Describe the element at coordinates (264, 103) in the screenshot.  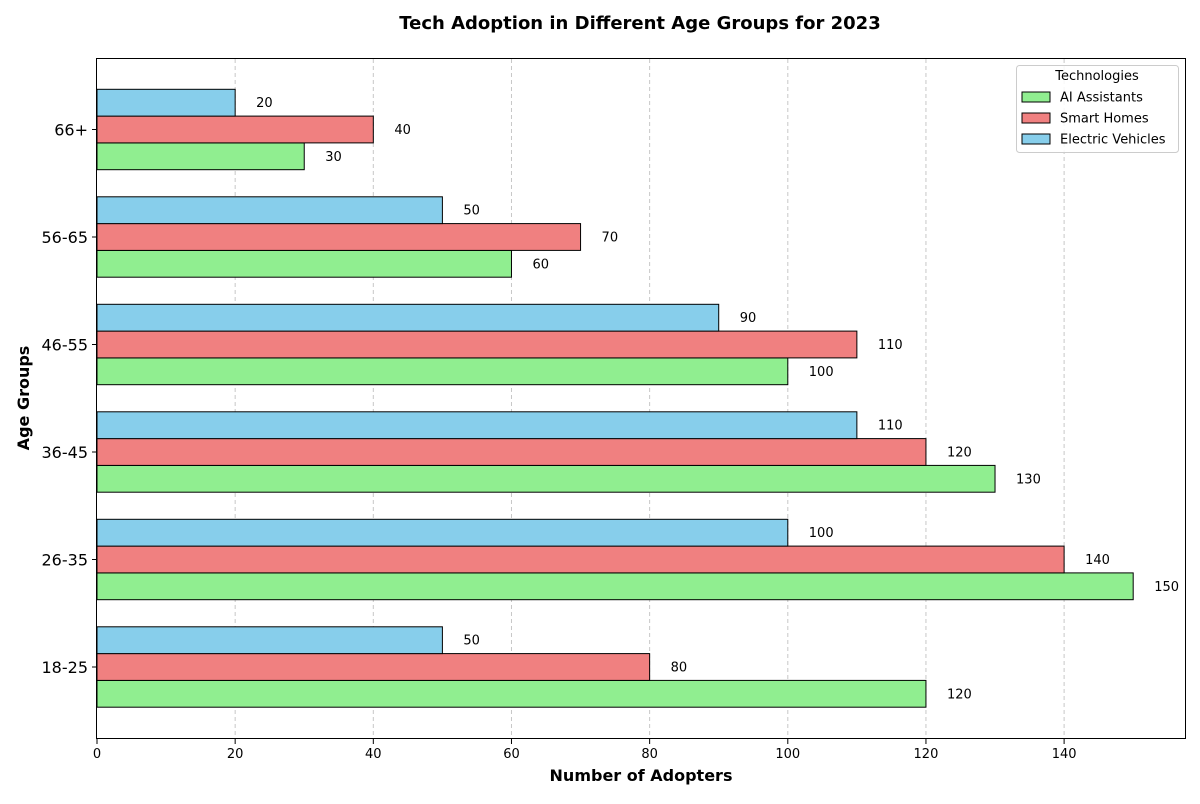
I see `data-label: 20` at that location.